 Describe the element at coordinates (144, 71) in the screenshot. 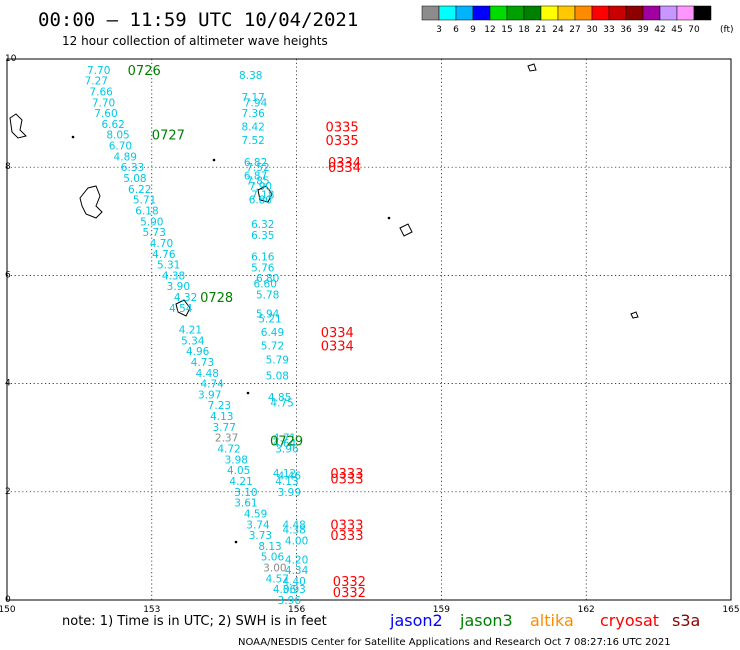

I see `track-time-label: 0726` at that location.